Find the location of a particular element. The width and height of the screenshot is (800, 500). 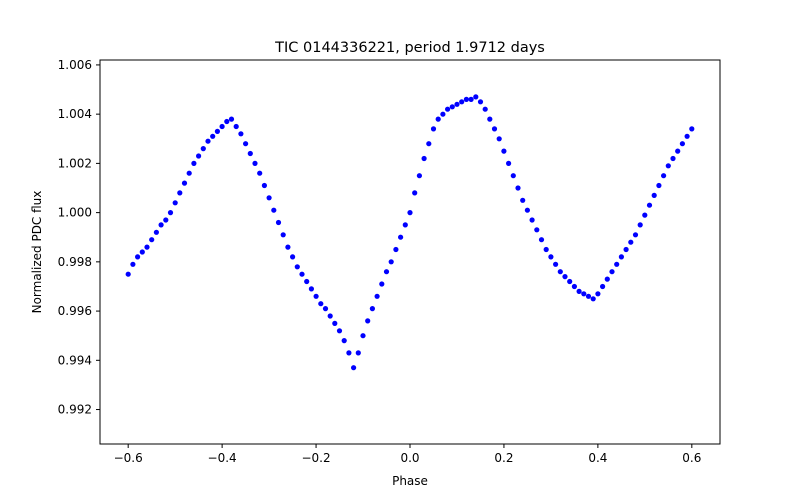

x-tick-label: 0.6 is located at coordinates (691, 458).